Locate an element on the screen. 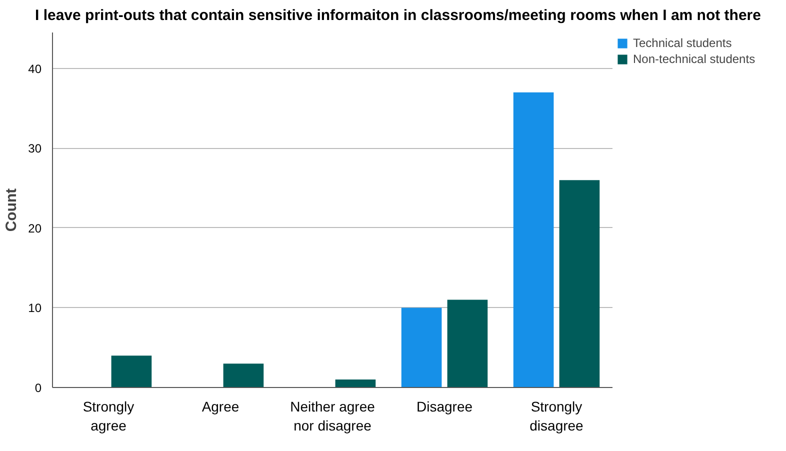 Image resolution: width=786 pixels, height=451 pixels. legend-label: Technical students is located at coordinates (682, 43).